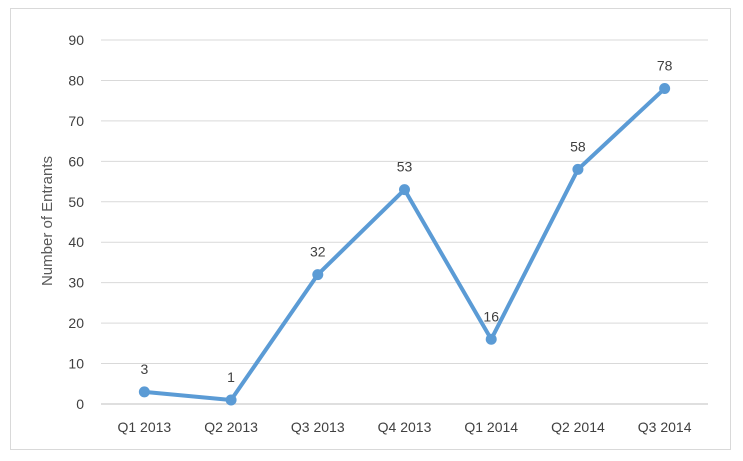 The image size is (743, 461). Describe the element at coordinates (578, 427) in the screenshot. I see `x-tick-label: Q2 2014` at that location.